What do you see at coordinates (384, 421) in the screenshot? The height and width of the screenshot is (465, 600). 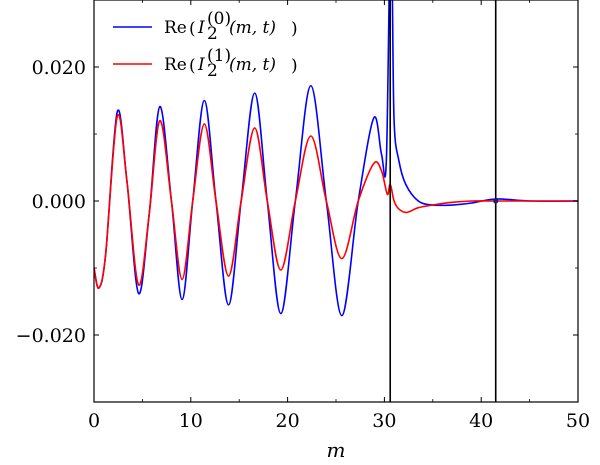 I see `x-tick-label: 30` at bounding box center [384, 421].